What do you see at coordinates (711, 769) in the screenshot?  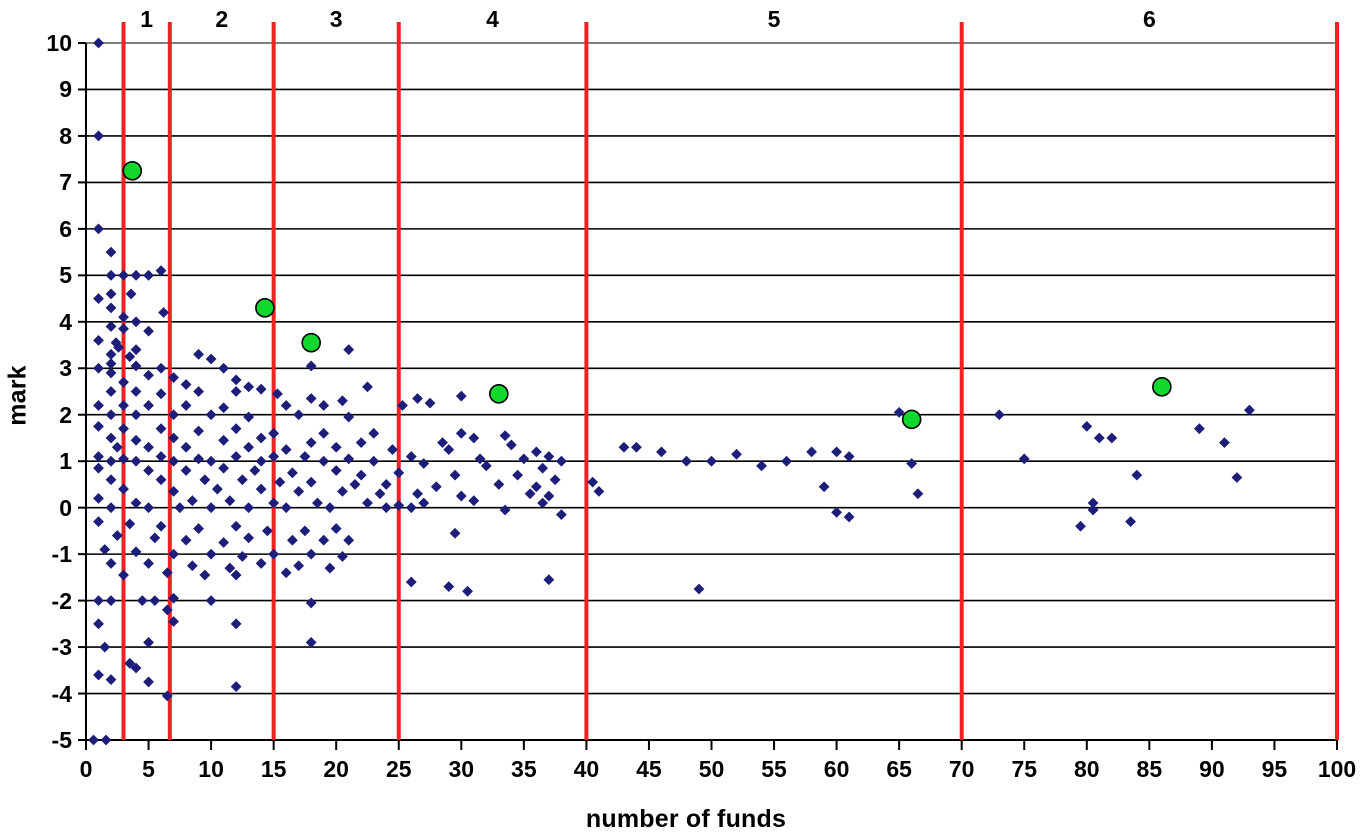 I see `x-axis-tick-label: 50` at bounding box center [711, 769].